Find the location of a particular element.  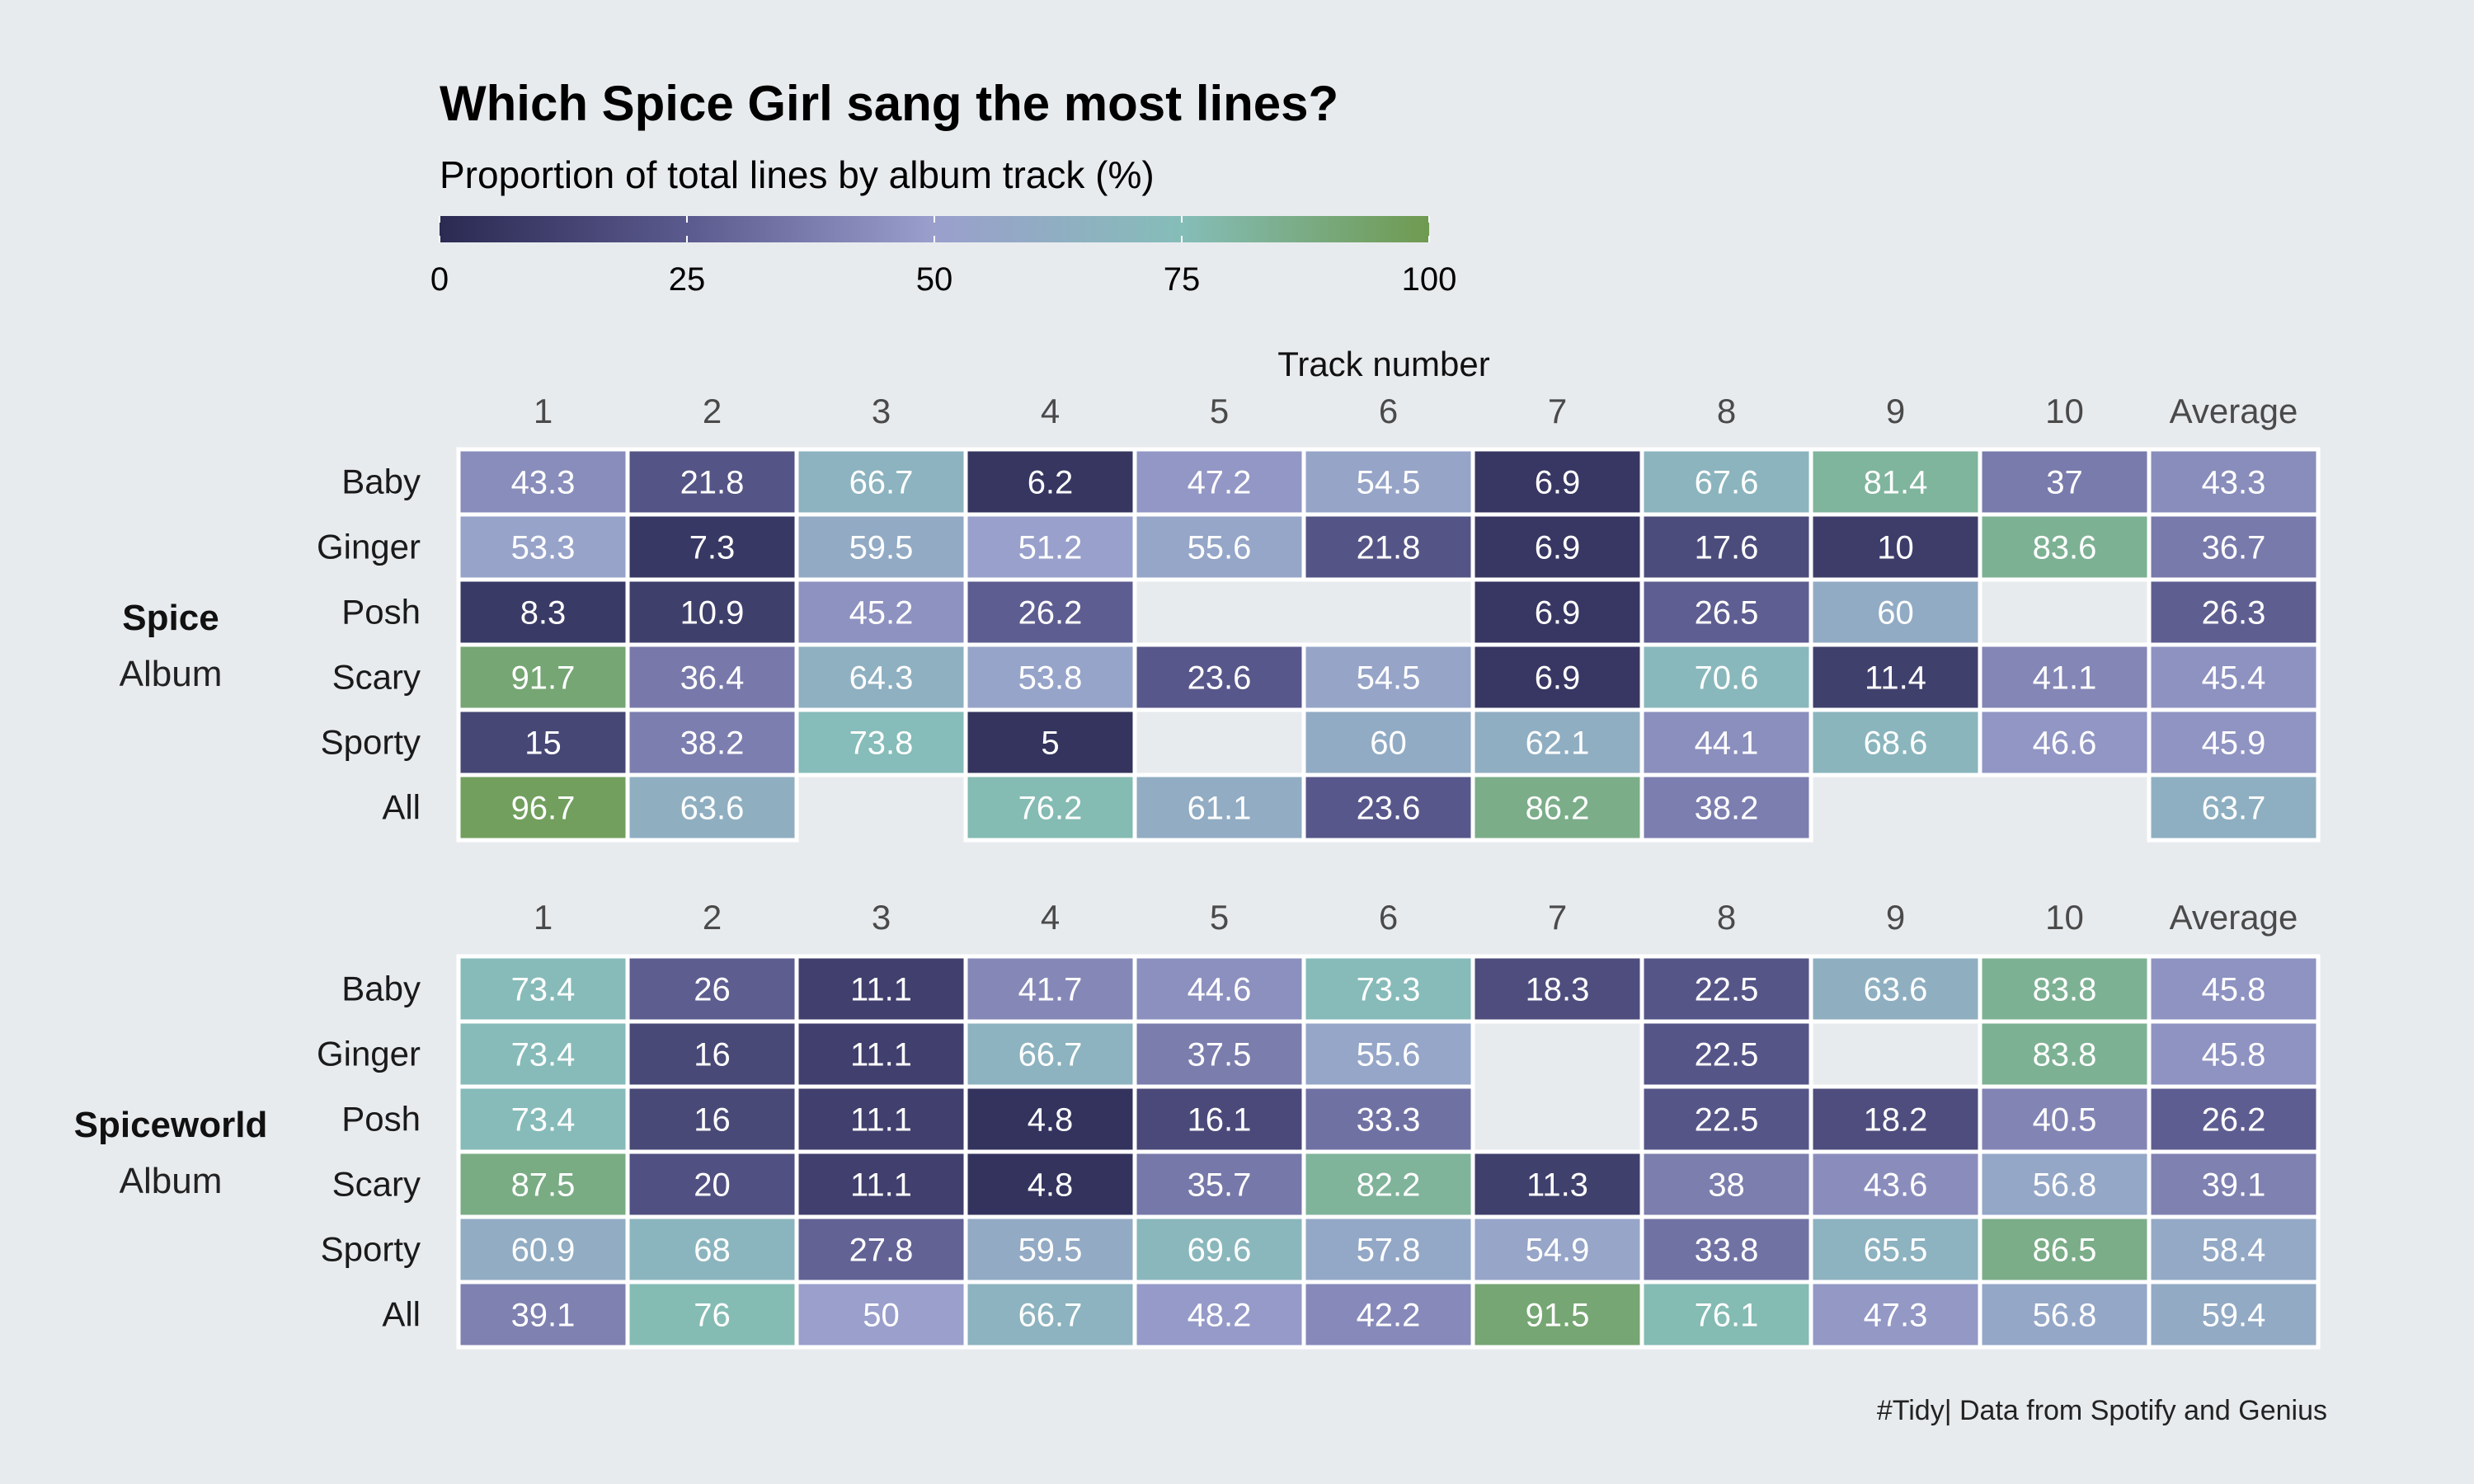

cell-value-label: 59.5 is located at coordinates (1050, 1251).